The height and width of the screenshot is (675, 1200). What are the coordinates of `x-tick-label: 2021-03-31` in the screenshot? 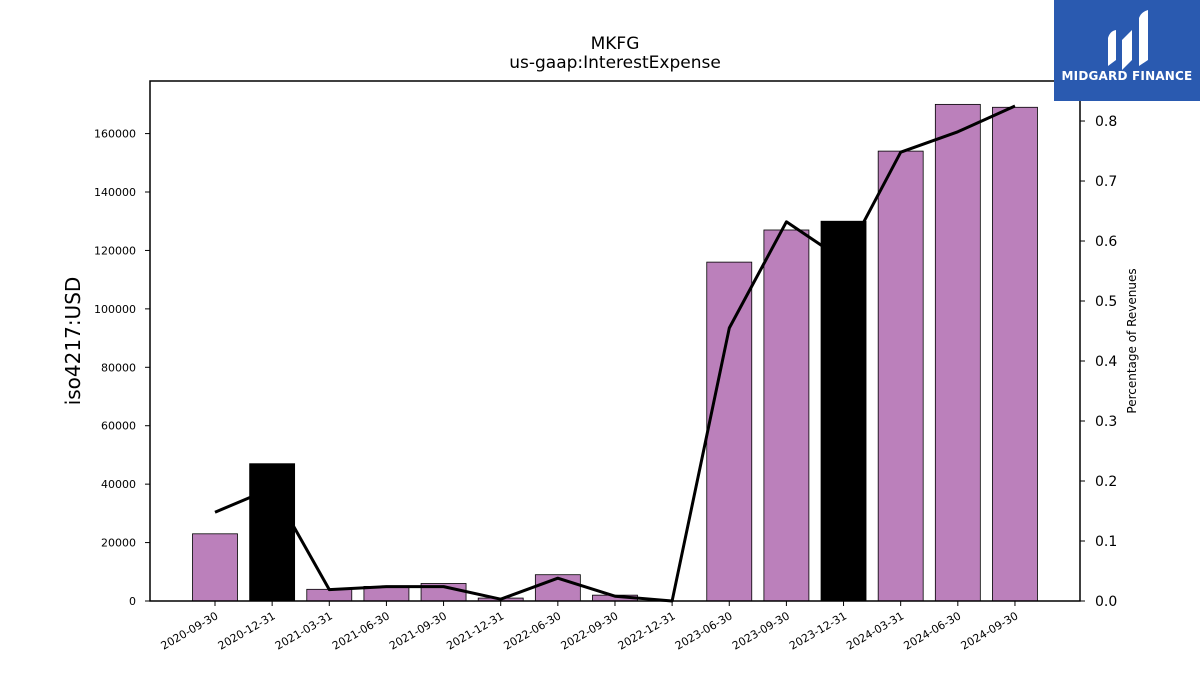 It's located at (304, 630).